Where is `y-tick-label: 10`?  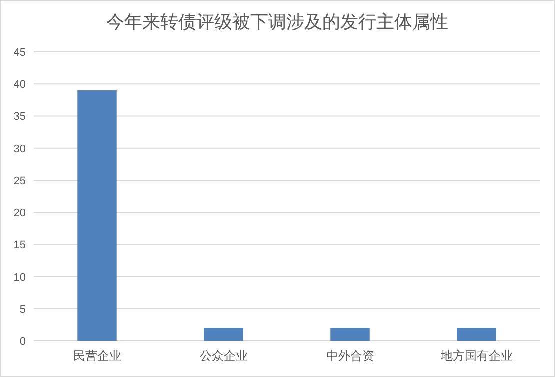 y-tick-label: 10 is located at coordinates (20, 278).